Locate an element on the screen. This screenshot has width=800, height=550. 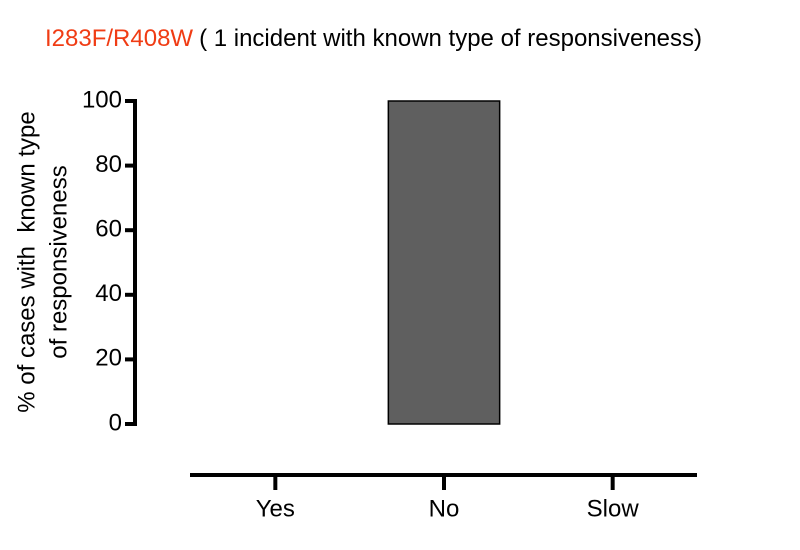
y-tick-label: 100 is located at coordinates (102, 99).